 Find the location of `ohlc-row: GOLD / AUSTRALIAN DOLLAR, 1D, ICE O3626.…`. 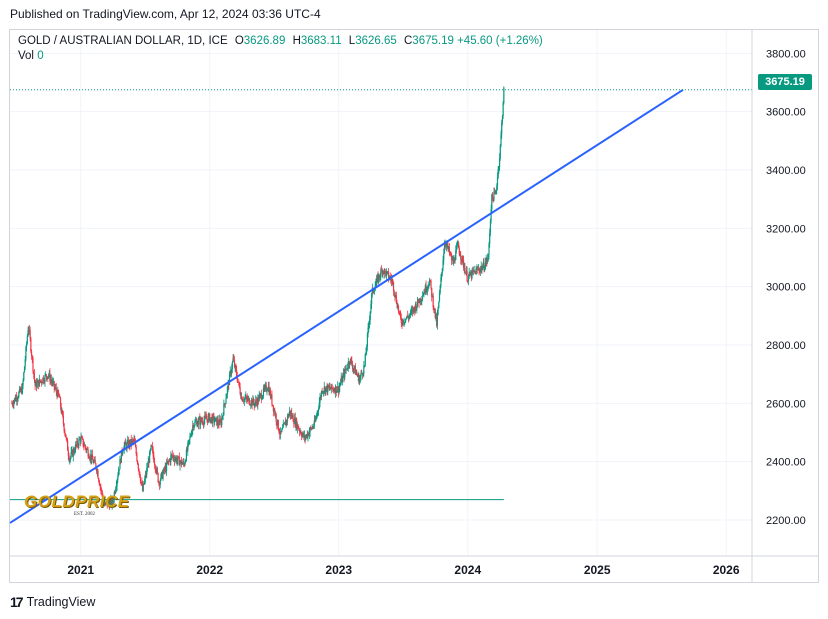

ohlc-row: GOLD / AUSTRALIAN DOLLAR, 1D, ICE O3626.… is located at coordinates (280, 41).